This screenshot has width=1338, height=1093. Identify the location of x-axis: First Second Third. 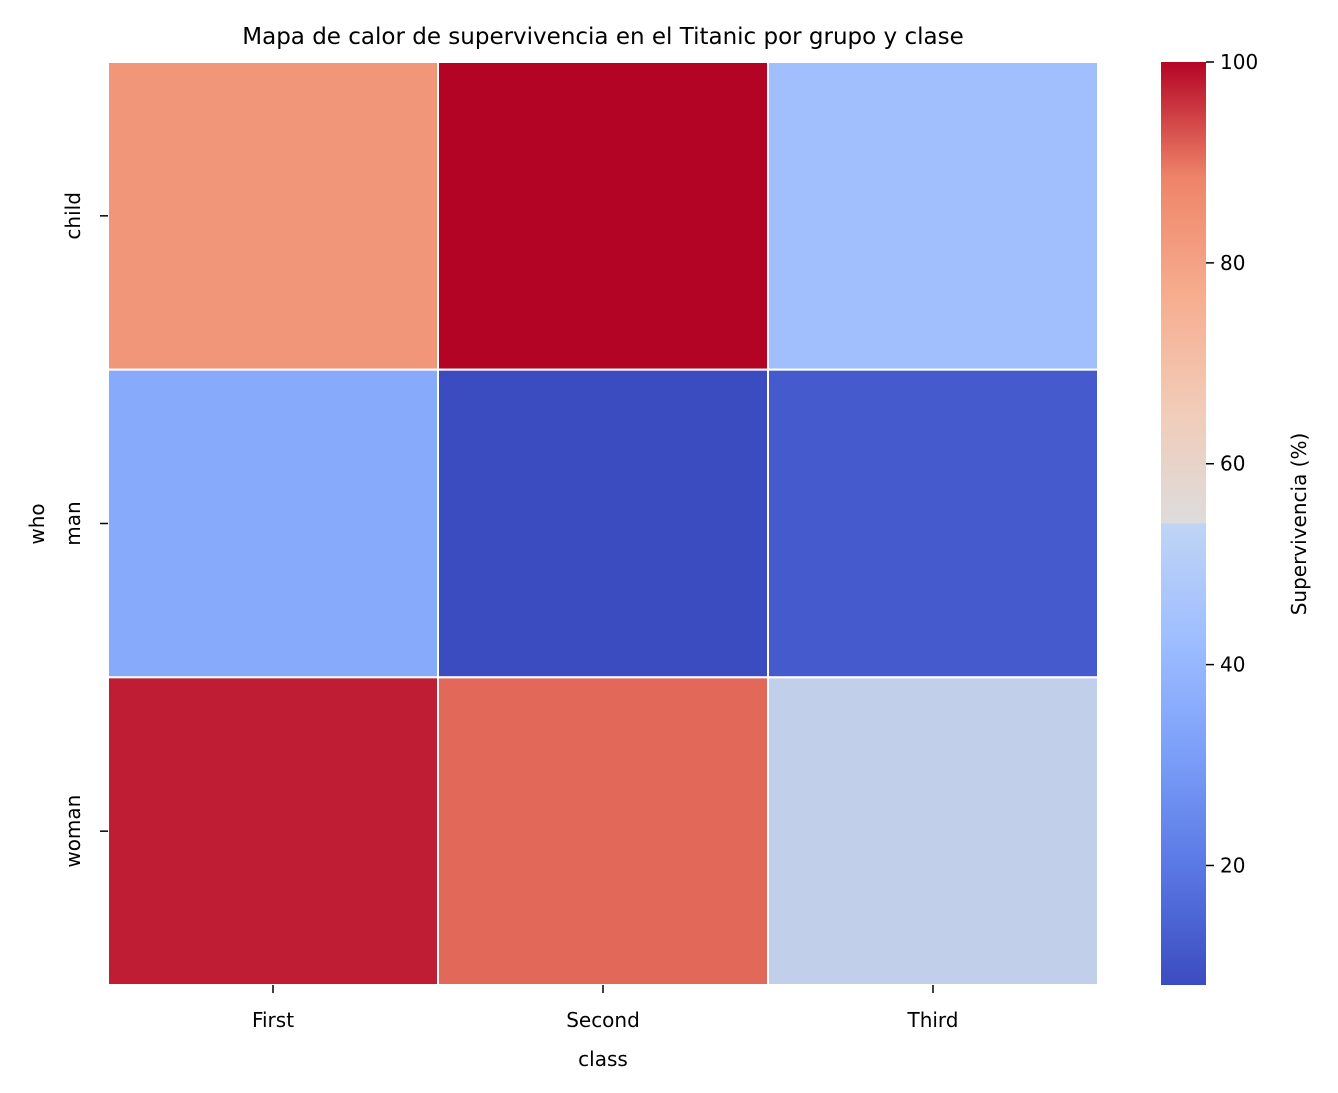
(605, 1008).